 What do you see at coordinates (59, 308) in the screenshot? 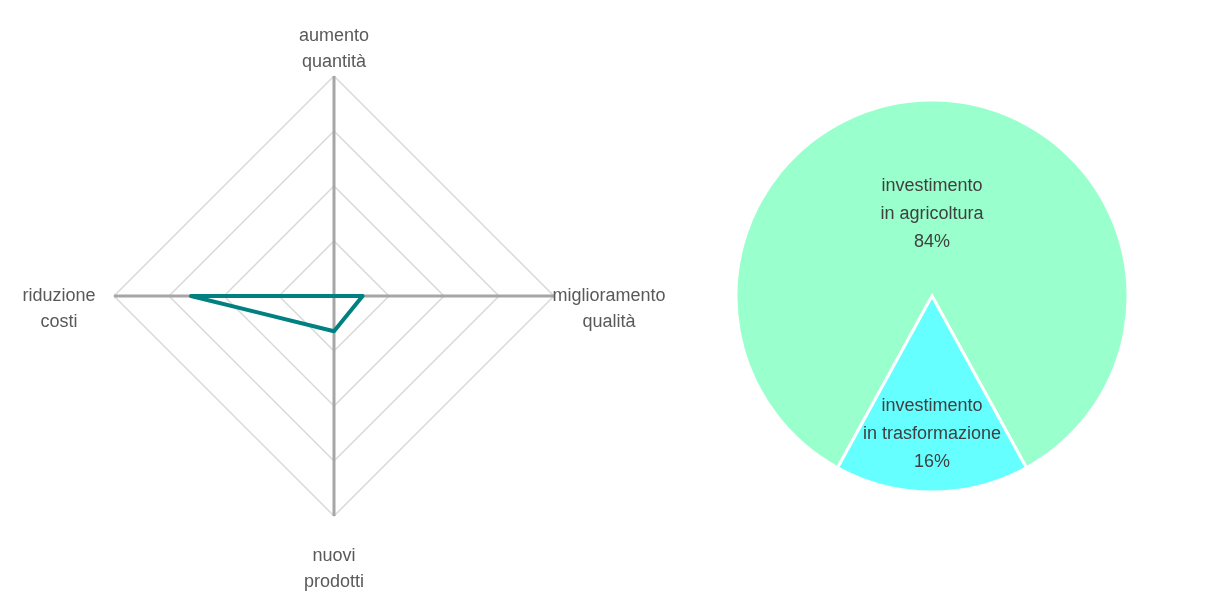
I see `spoke-label: riduzione costi` at bounding box center [59, 308].